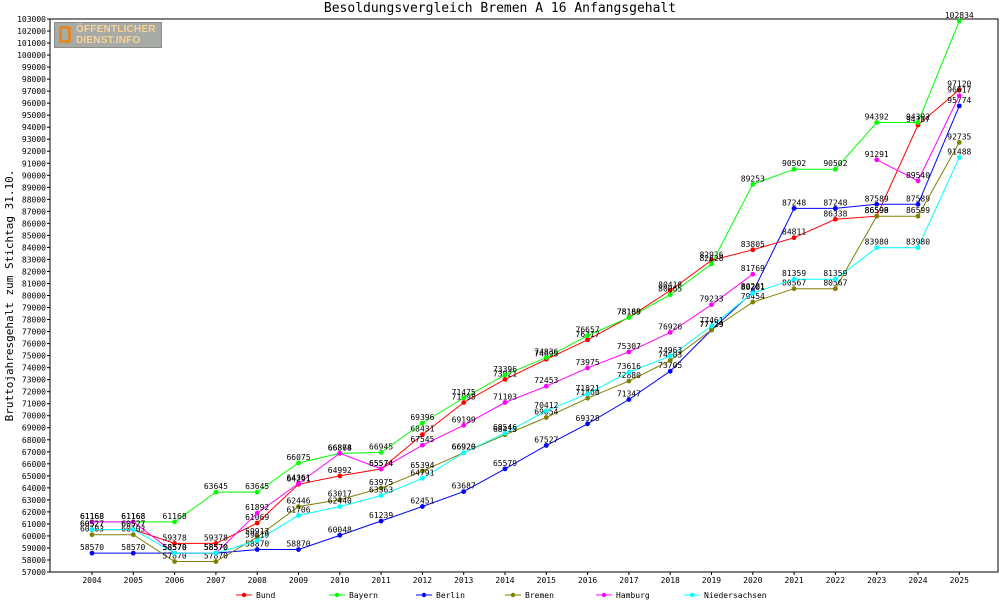 The image size is (1000, 600). I want to click on data-label: 65579, so click(505, 463).